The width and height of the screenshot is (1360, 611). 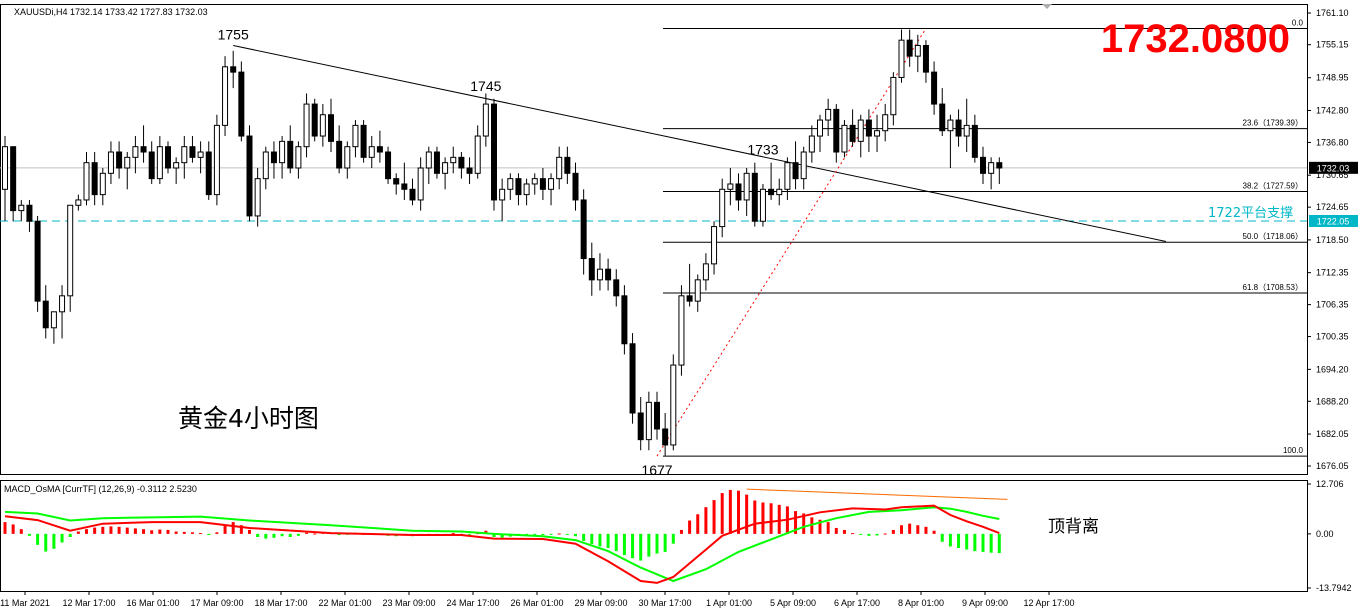 What do you see at coordinates (1273, 185) in the screenshot?
I see `fib-level-label: 38.2（1727.59）` at bounding box center [1273, 185].